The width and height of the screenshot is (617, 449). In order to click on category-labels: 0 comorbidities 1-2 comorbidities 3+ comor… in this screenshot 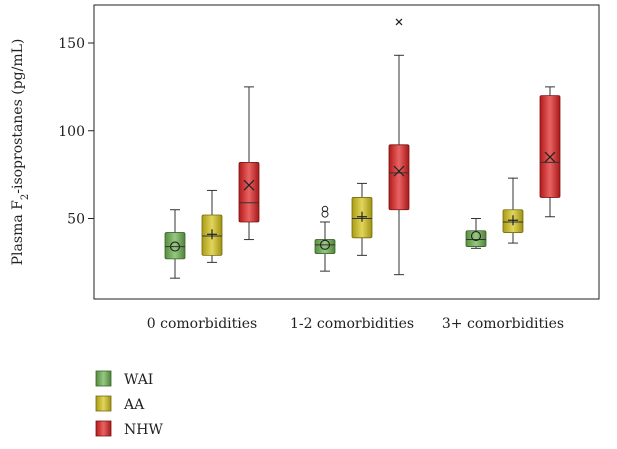, I will do `click(355, 324)`.